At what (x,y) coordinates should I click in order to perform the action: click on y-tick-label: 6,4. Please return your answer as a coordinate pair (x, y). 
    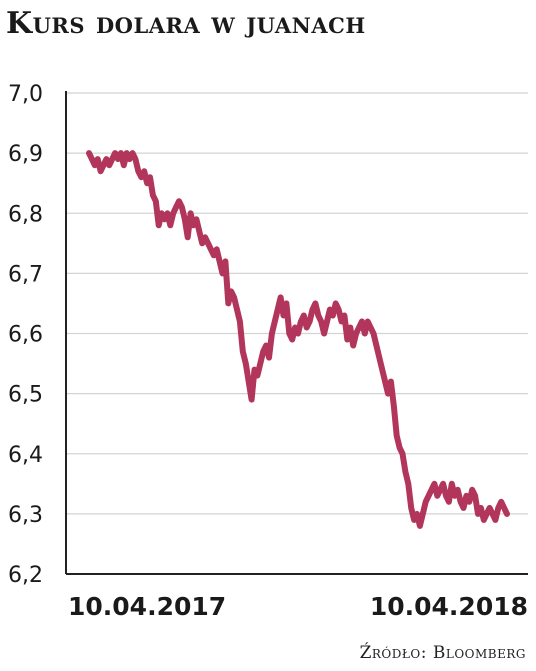
    Looking at the image, I should click on (25, 455).